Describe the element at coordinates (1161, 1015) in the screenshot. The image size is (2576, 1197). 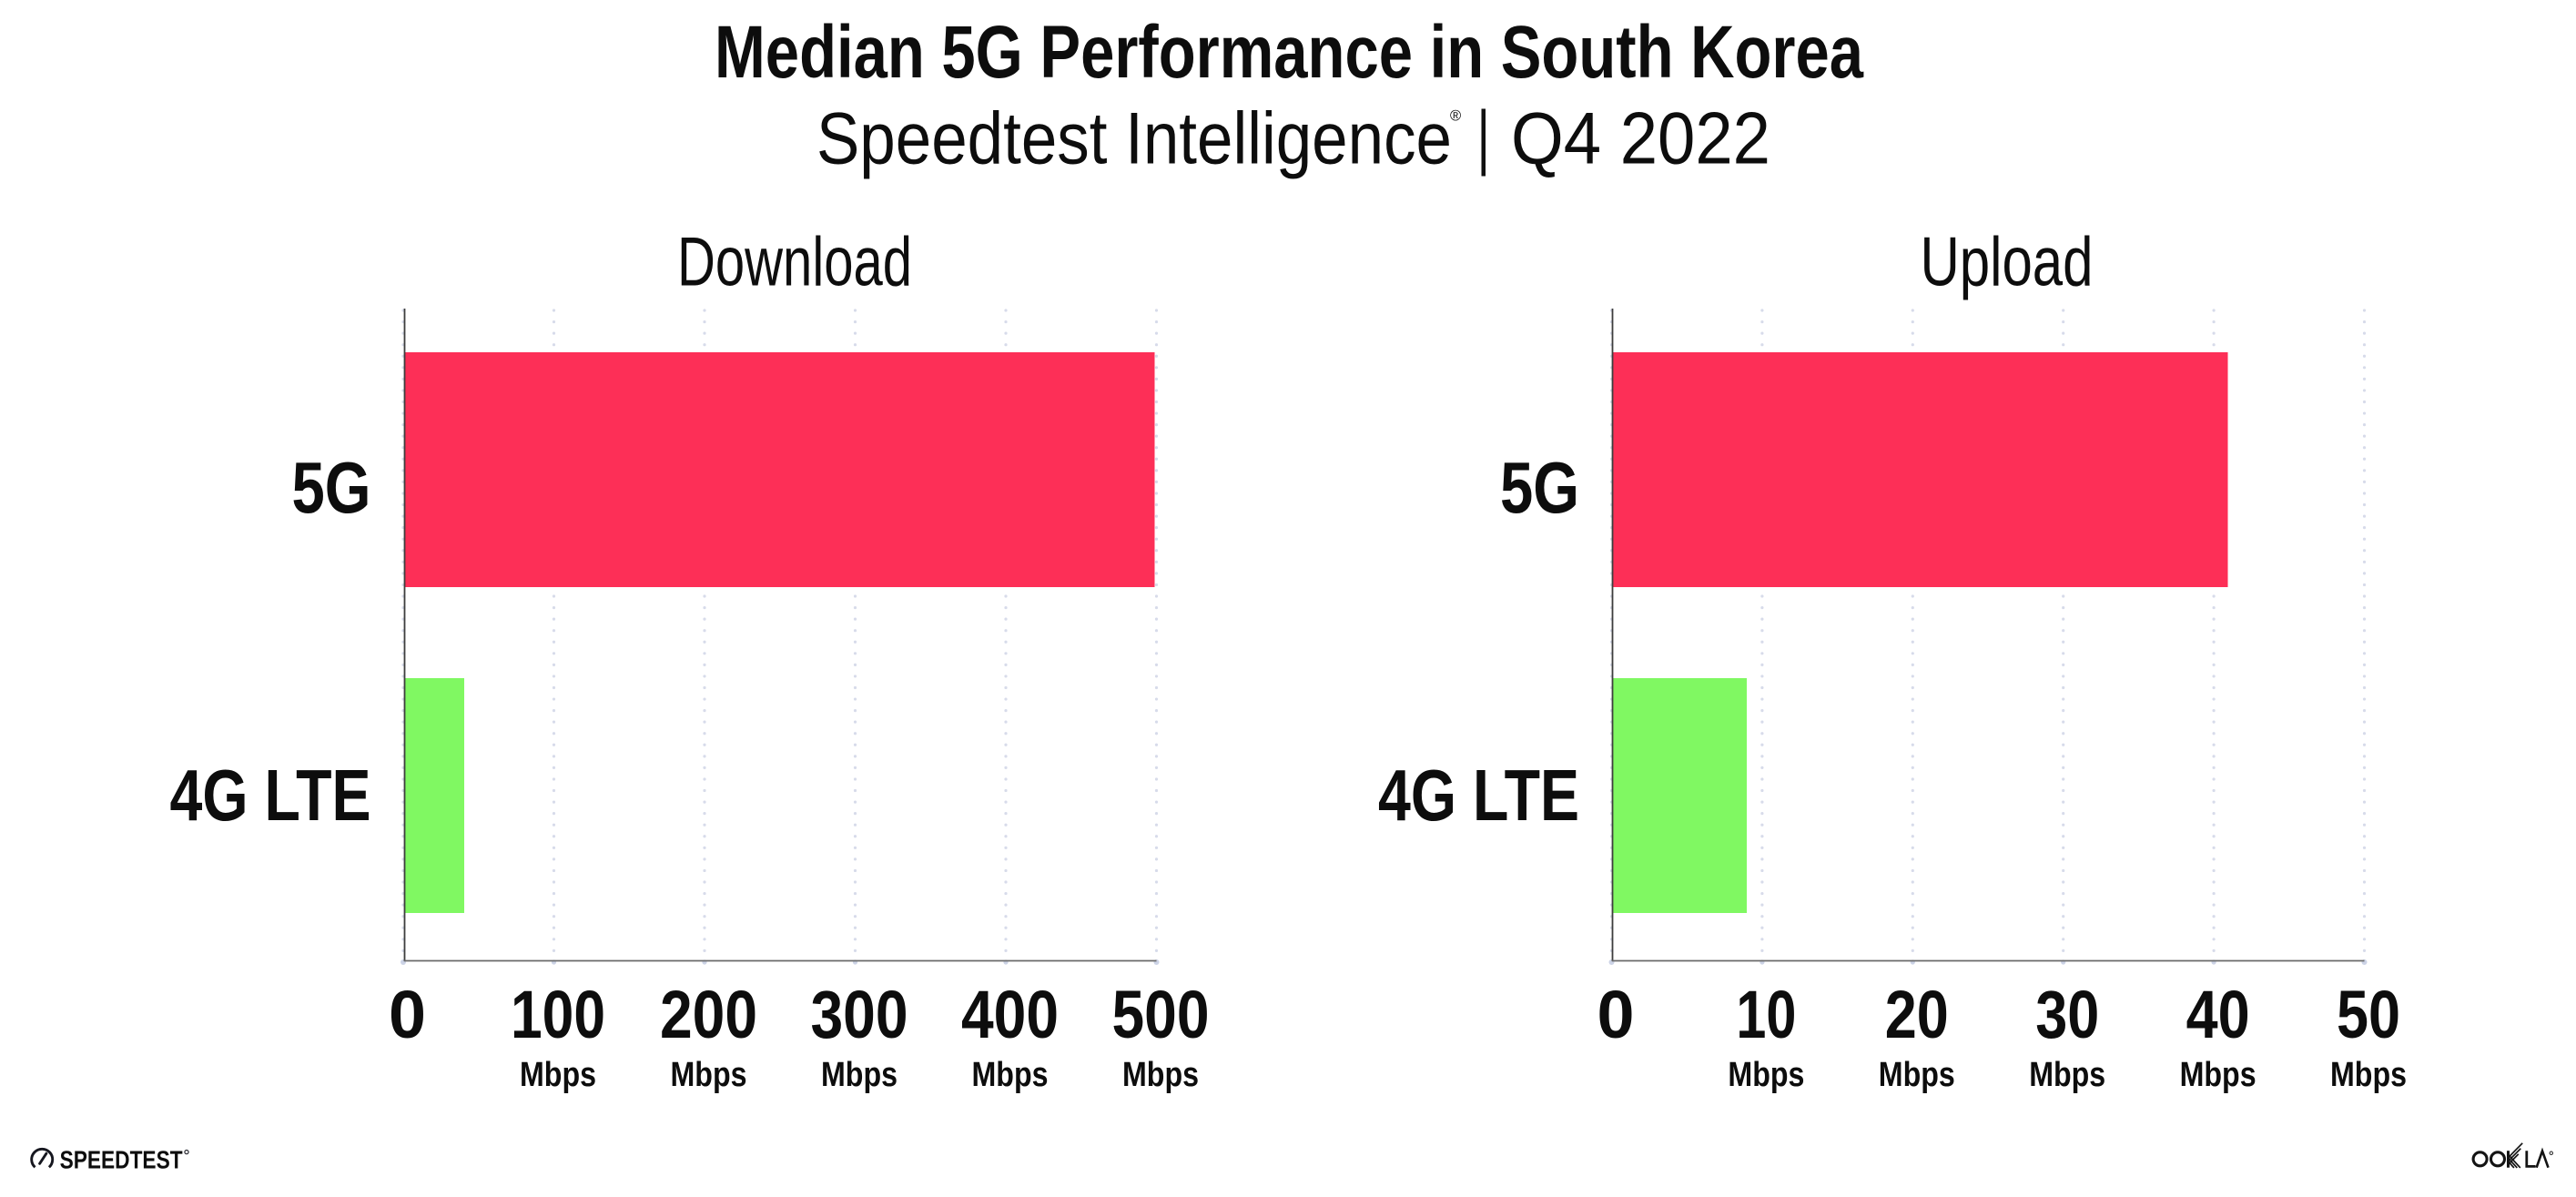
I see `svg-text: 500` at that location.